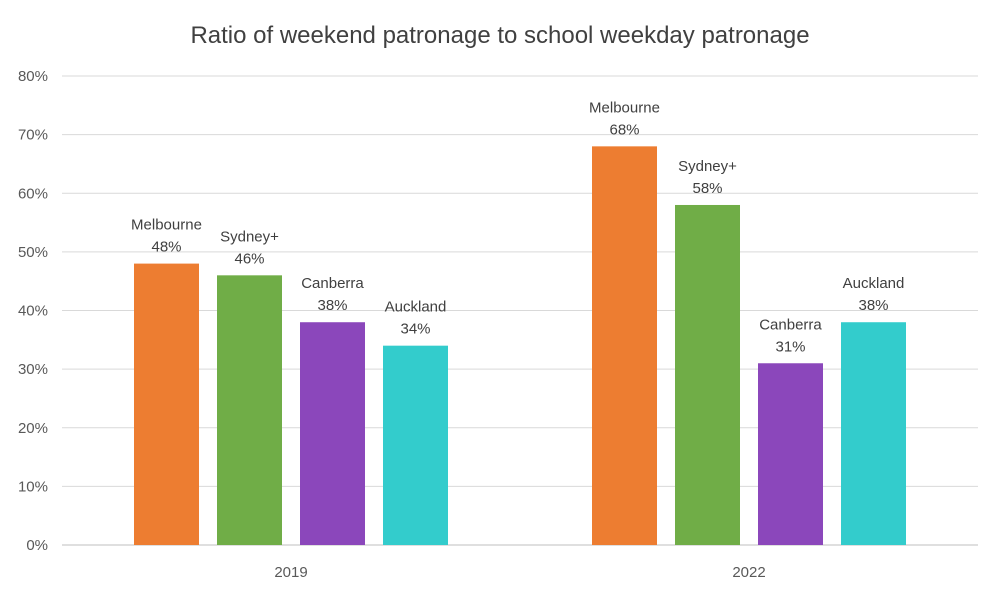  I want to click on y-tick-label: 40%, so click(33, 311).